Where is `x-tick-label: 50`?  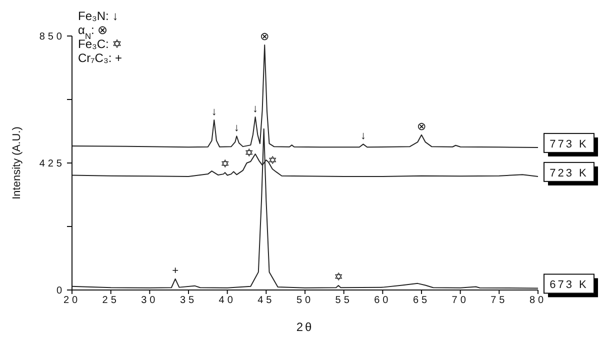
x-tick-label: 50 is located at coordinates (305, 300).